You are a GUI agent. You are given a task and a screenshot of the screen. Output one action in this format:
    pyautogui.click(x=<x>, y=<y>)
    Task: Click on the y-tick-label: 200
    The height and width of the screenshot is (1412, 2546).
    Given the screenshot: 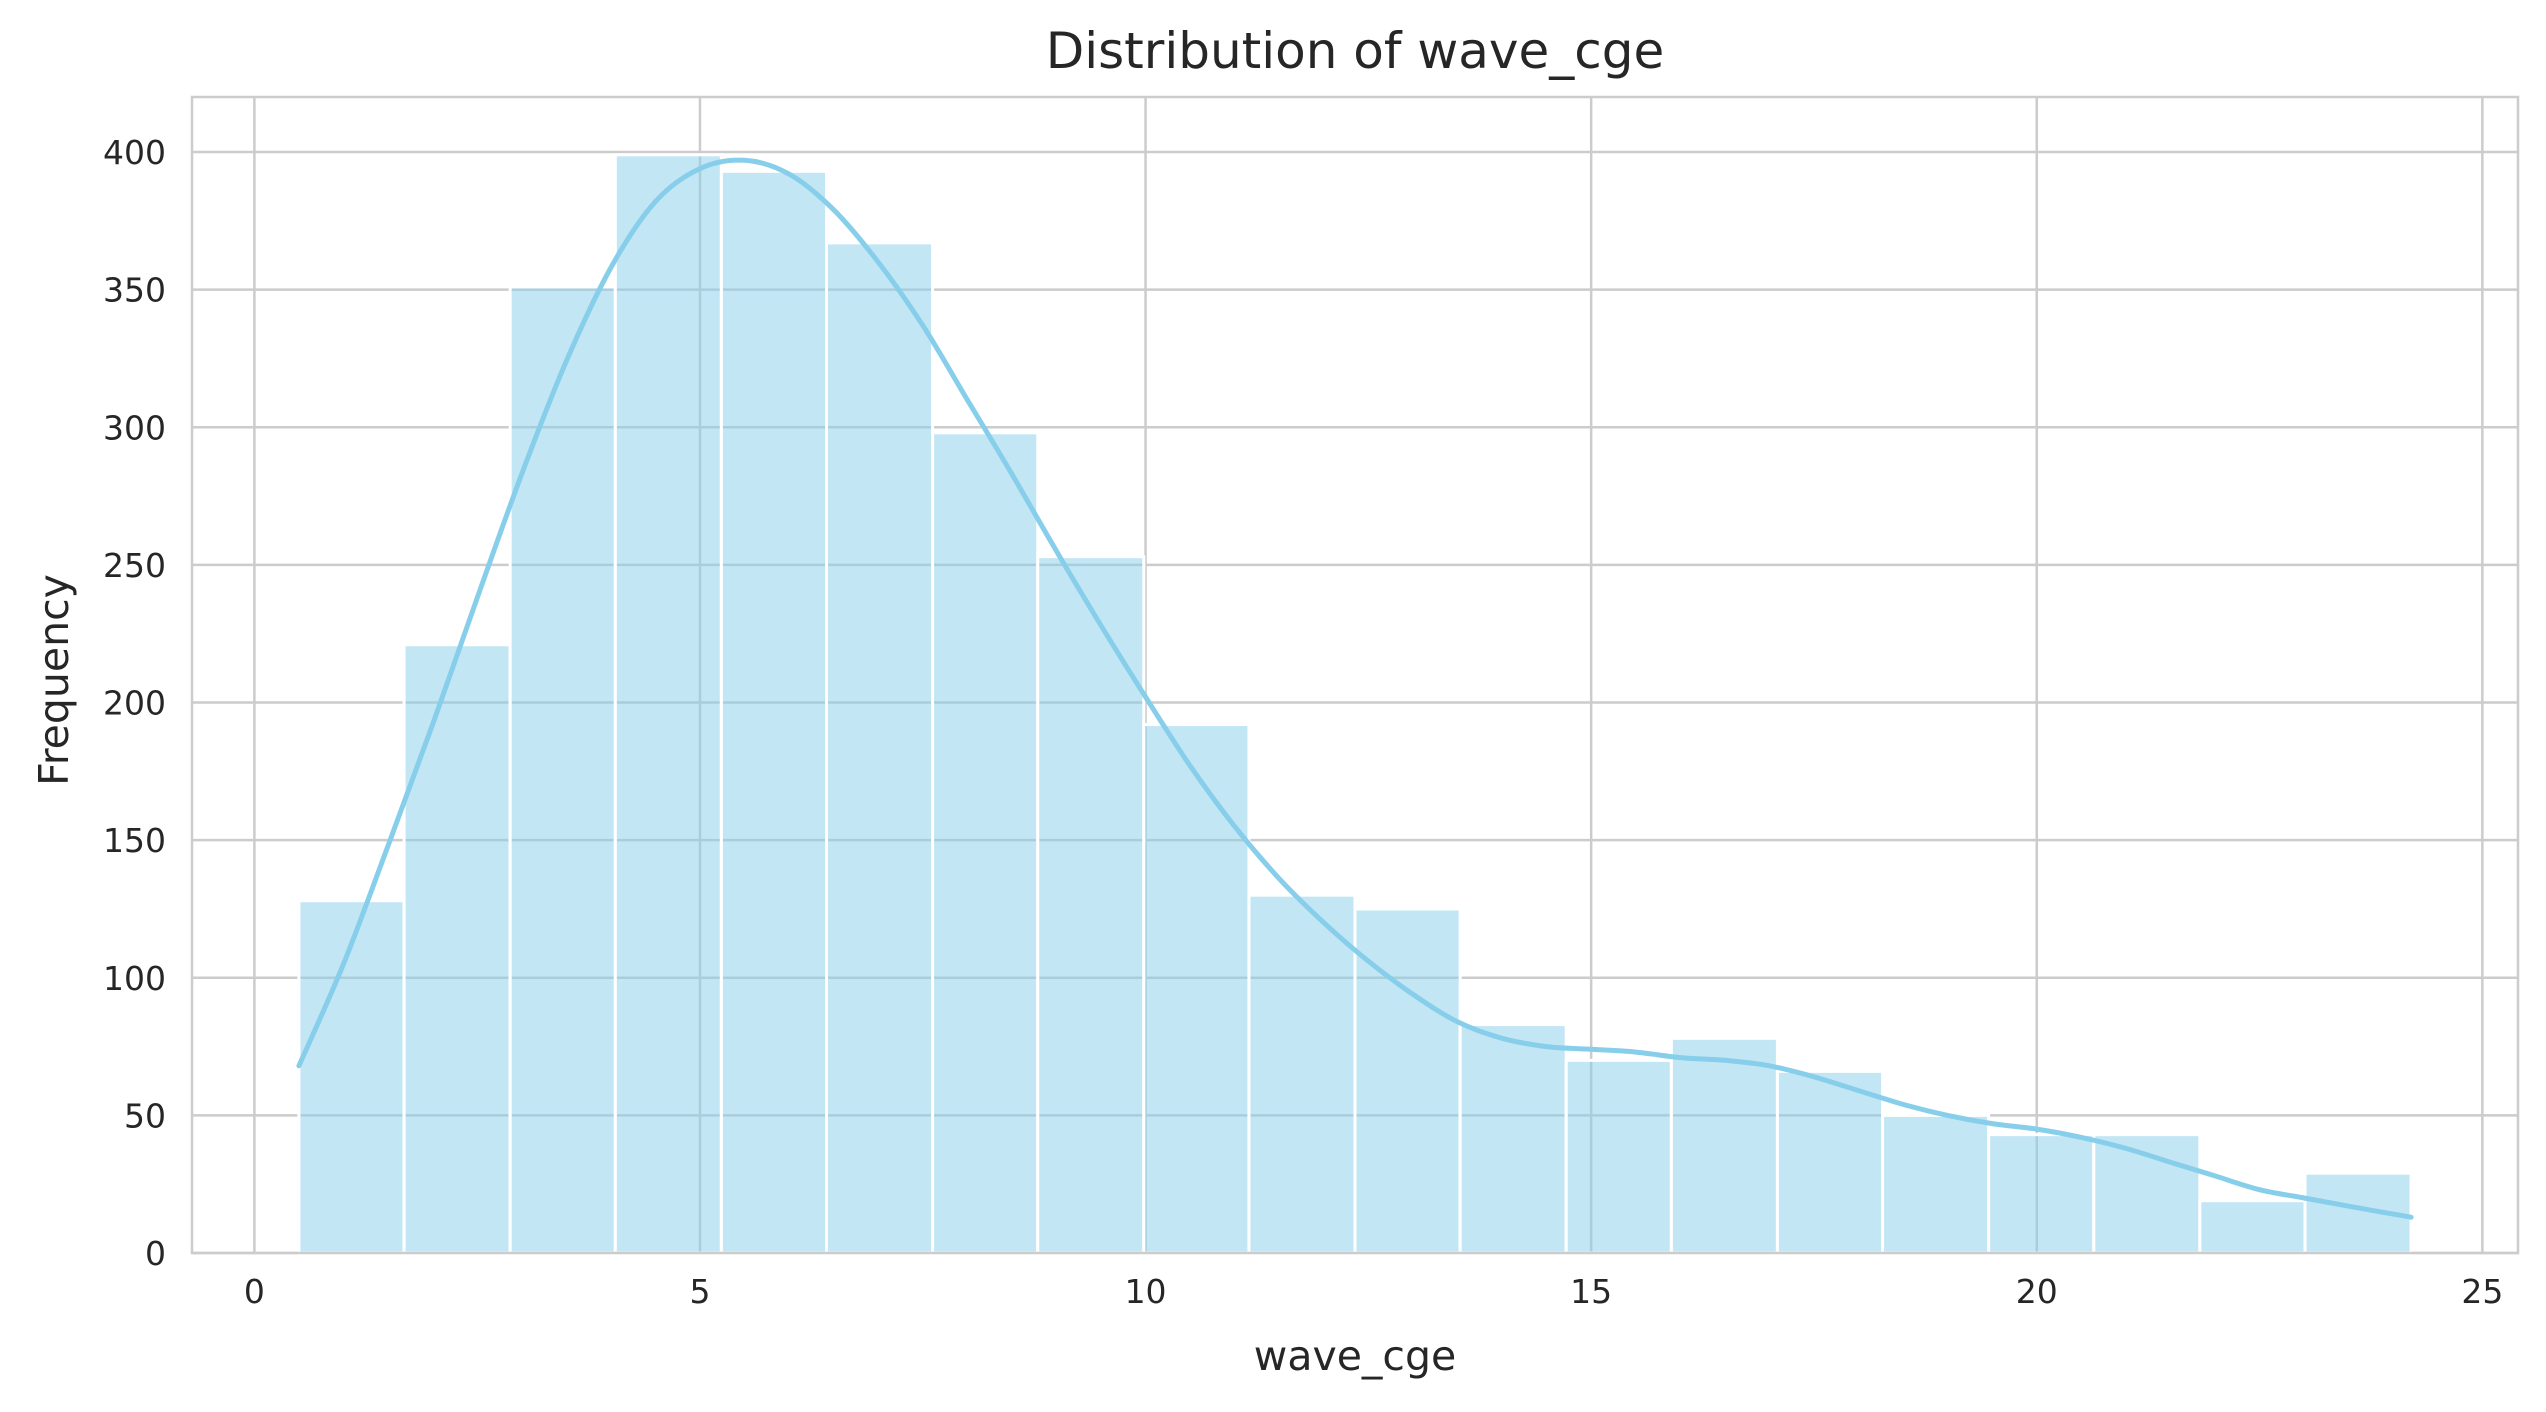 What is the action you would take?
    pyautogui.click(x=134, y=703)
    